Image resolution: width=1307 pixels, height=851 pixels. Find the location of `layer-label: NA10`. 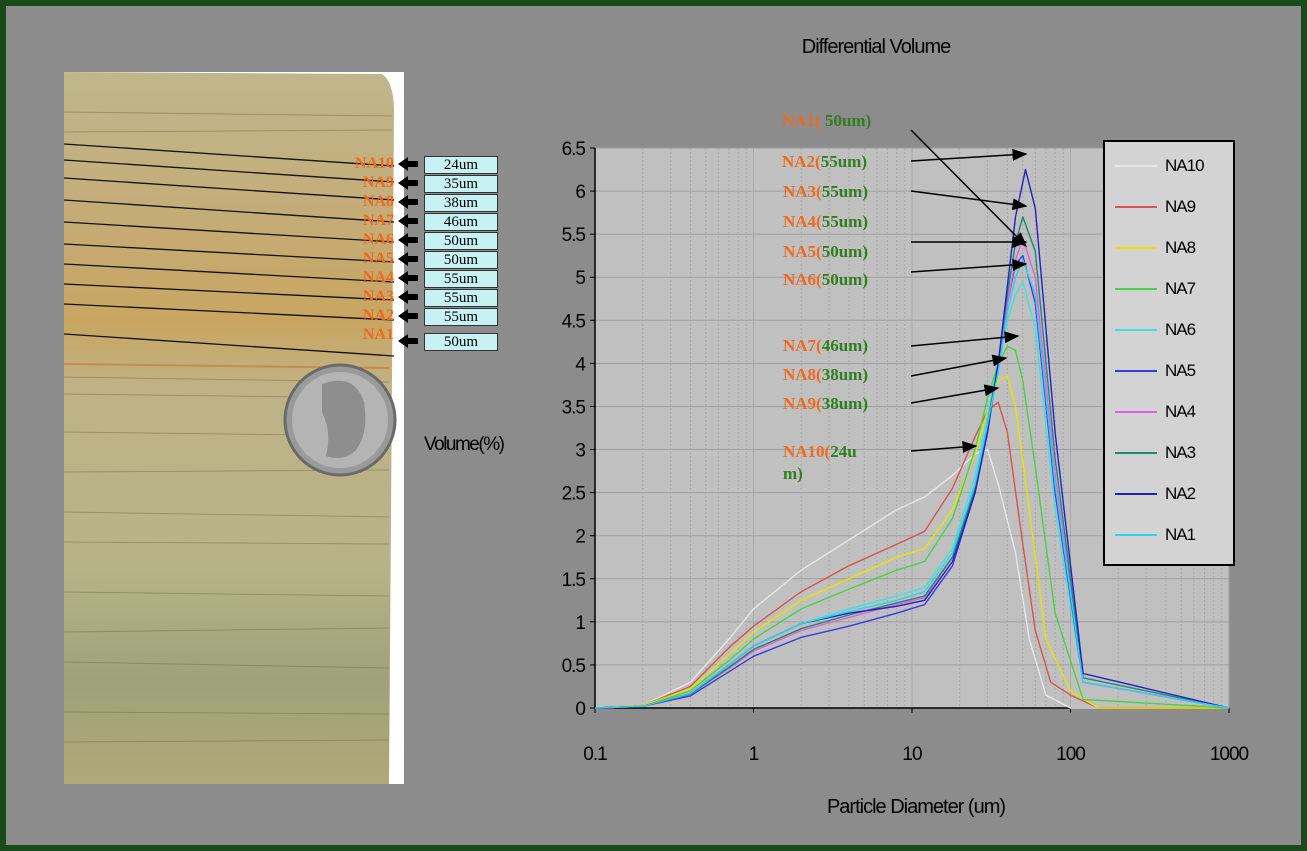

layer-label: NA10 is located at coordinates (374, 163).